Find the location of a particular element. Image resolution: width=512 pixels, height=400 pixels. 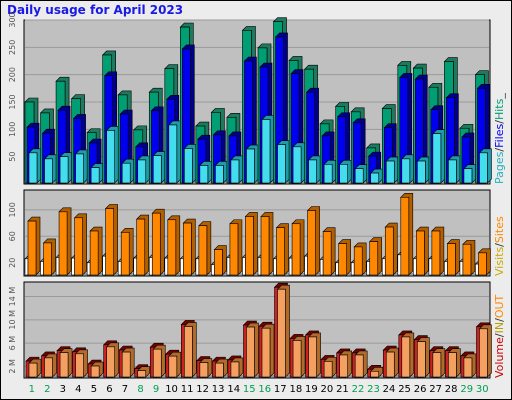

x-tick-label: 14 is located at coordinates (233, 389).